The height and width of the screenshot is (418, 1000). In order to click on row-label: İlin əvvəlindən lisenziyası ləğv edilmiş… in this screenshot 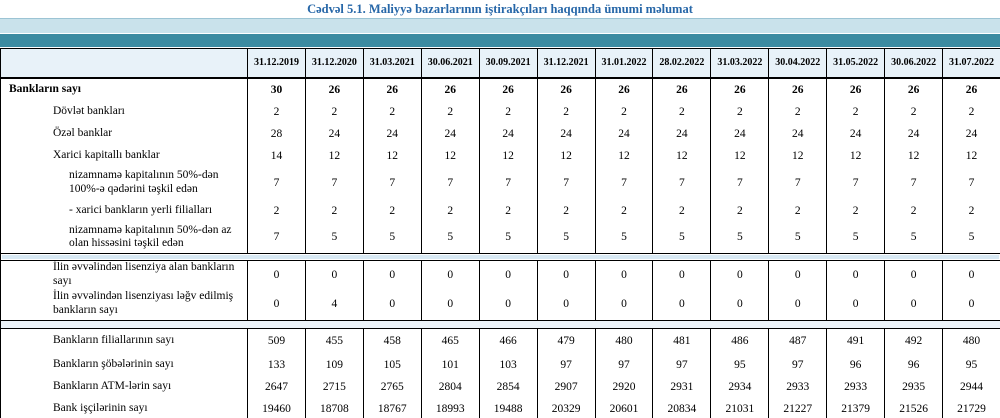, I will do `click(143, 303)`.